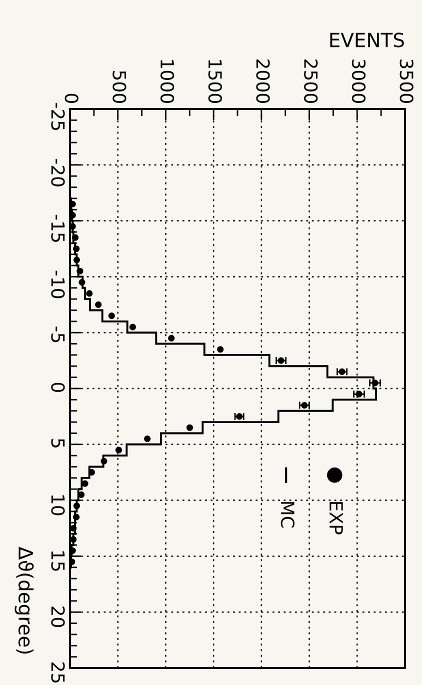 This screenshot has width=422, height=685. I want to click on y-tick-label: 25, so click(58, 672).